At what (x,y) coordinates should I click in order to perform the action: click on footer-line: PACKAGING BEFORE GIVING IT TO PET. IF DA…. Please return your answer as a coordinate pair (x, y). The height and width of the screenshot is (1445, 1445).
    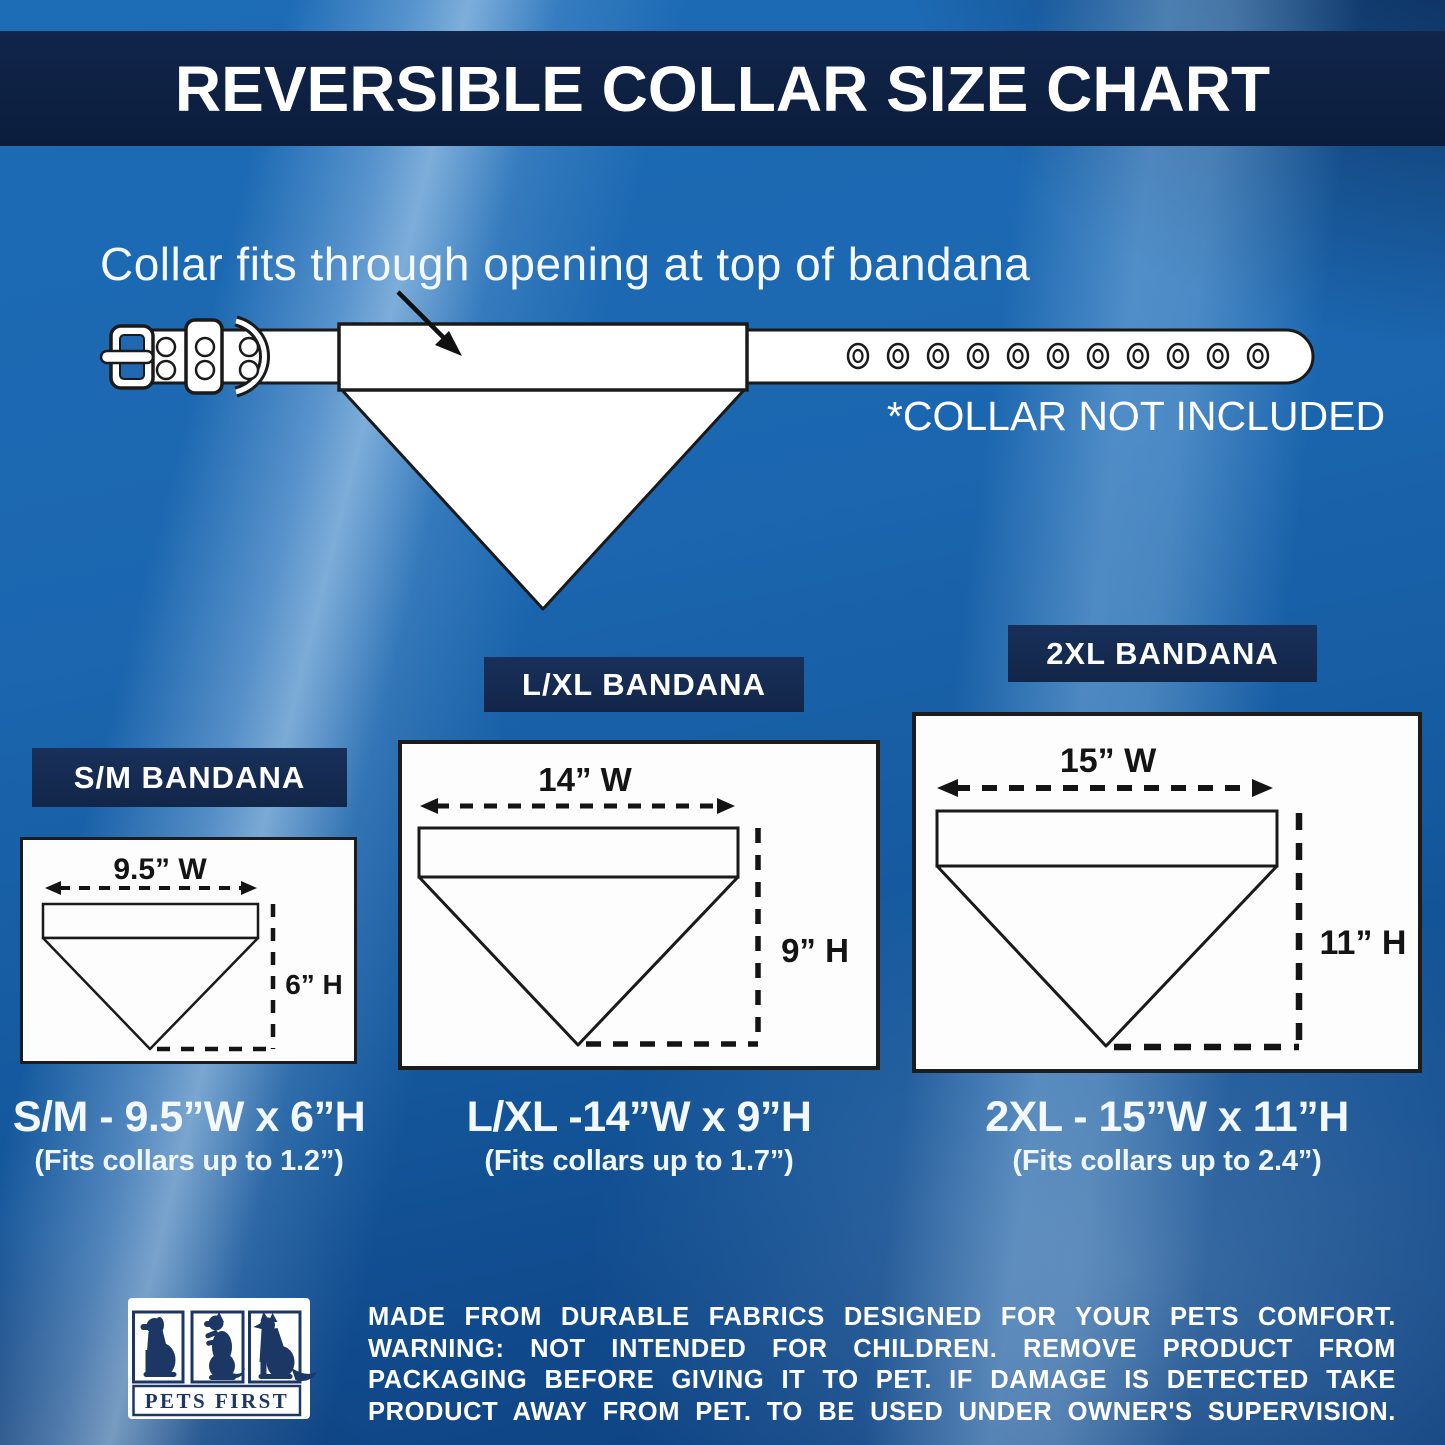
    Looking at the image, I should click on (882, 1380).